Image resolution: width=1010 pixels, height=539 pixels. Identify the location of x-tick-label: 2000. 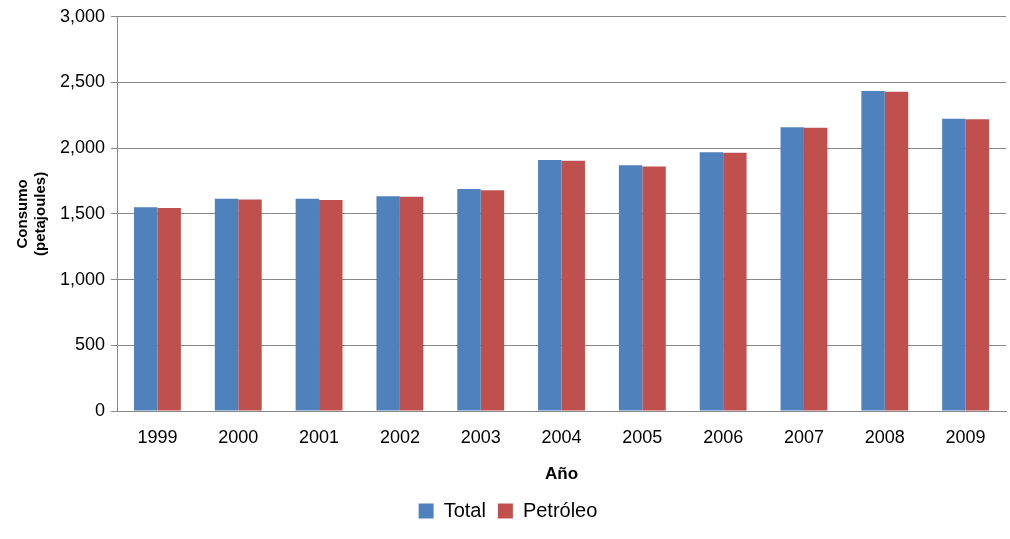
(238, 436).